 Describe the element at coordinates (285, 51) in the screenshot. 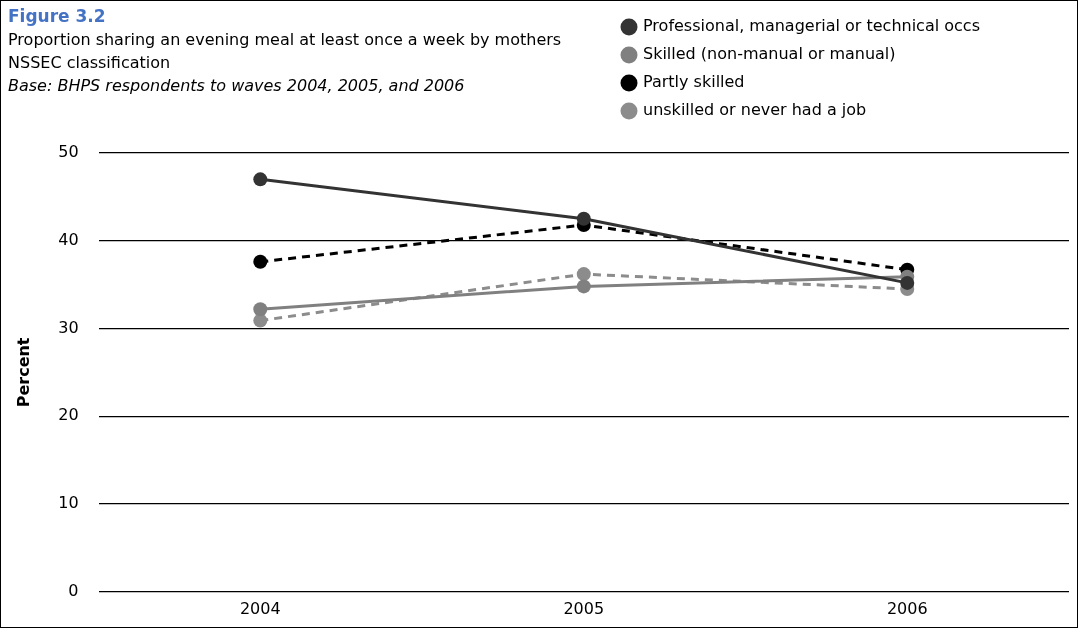

I see `chart-subtitle: Proportion sharing an evening meal at least once a week by mothers NSSEC classification` at that location.